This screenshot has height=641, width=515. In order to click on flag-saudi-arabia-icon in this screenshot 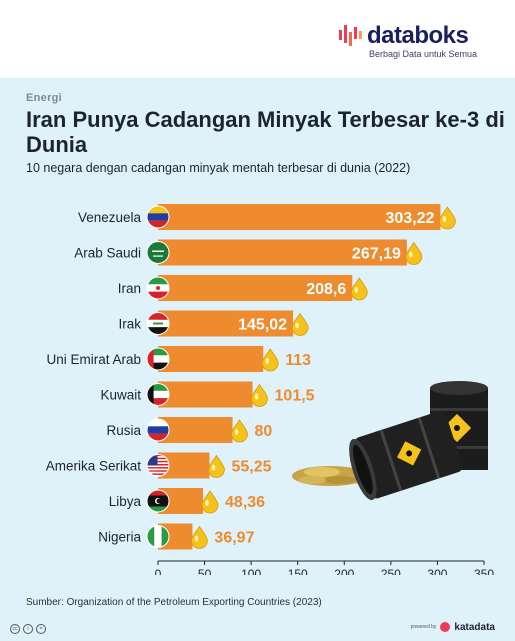, I will do `click(158, 252)`.